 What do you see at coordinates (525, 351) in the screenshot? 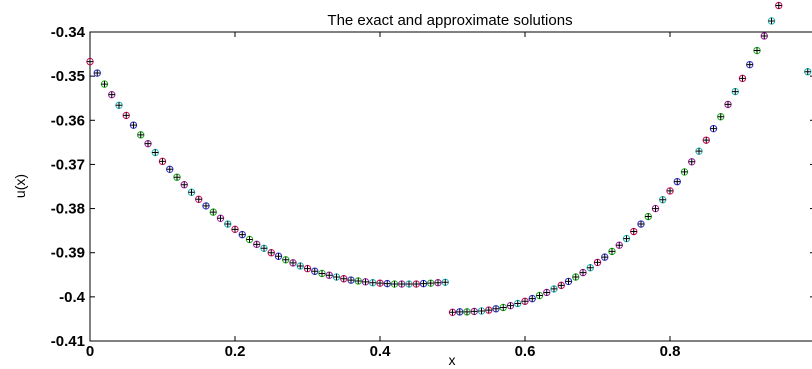
I see `x-tick-label: 0.6` at bounding box center [525, 351].